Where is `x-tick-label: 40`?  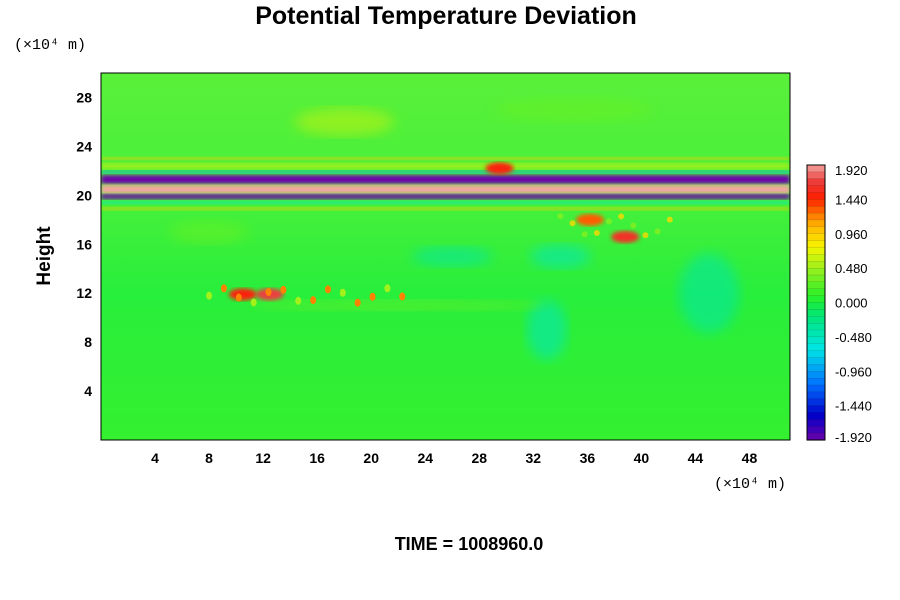
x-tick-label: 40 is located at coordinates (642, 458).